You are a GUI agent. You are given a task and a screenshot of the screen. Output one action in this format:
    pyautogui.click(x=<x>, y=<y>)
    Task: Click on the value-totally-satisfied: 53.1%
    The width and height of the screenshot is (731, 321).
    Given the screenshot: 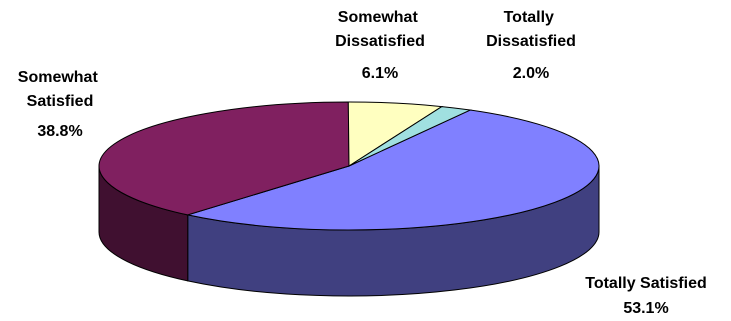 What is the action you would take?
    pyautogui.click(x=645, y=308)
    